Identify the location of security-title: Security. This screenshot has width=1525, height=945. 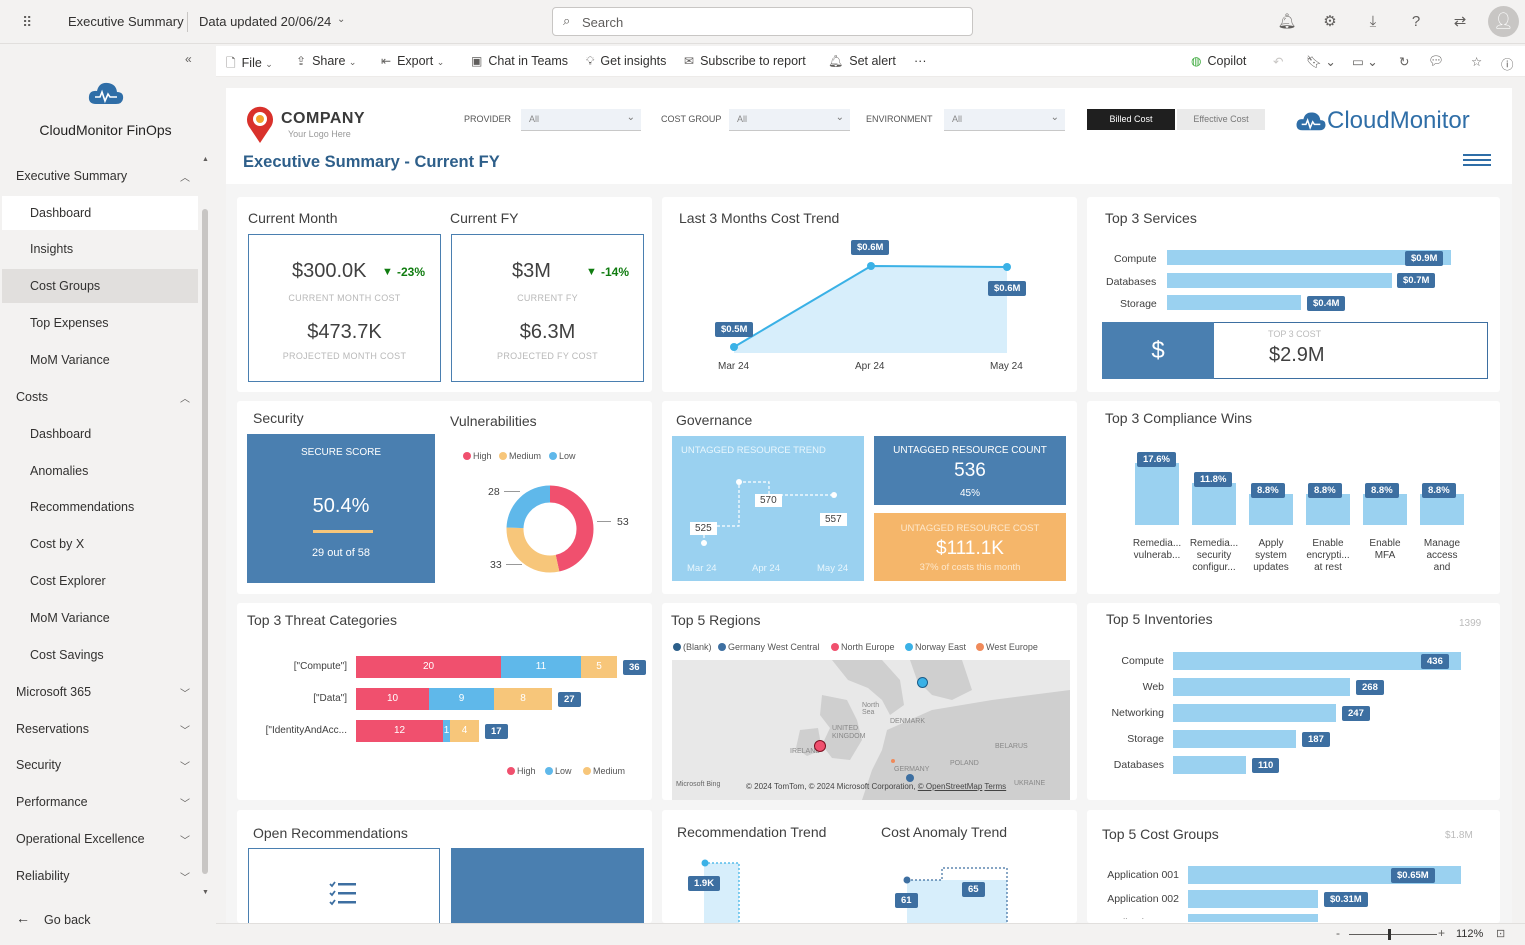
(278, 418).